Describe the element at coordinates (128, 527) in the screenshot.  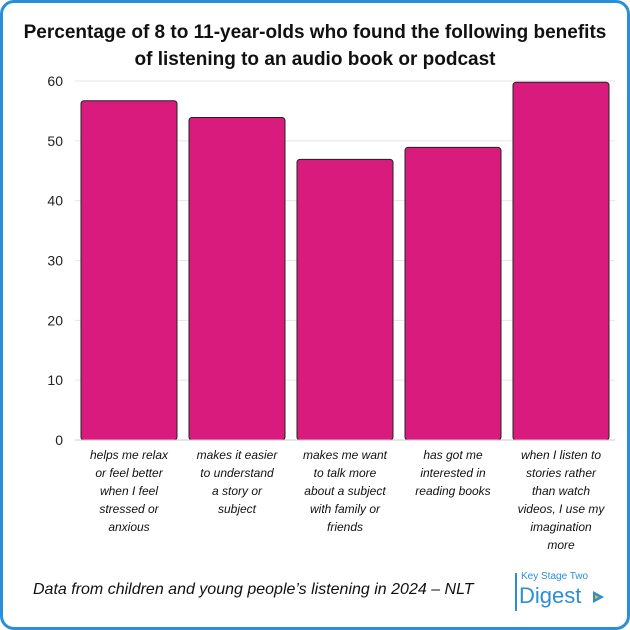
I see `x-category-label-line: anxious` at that location.